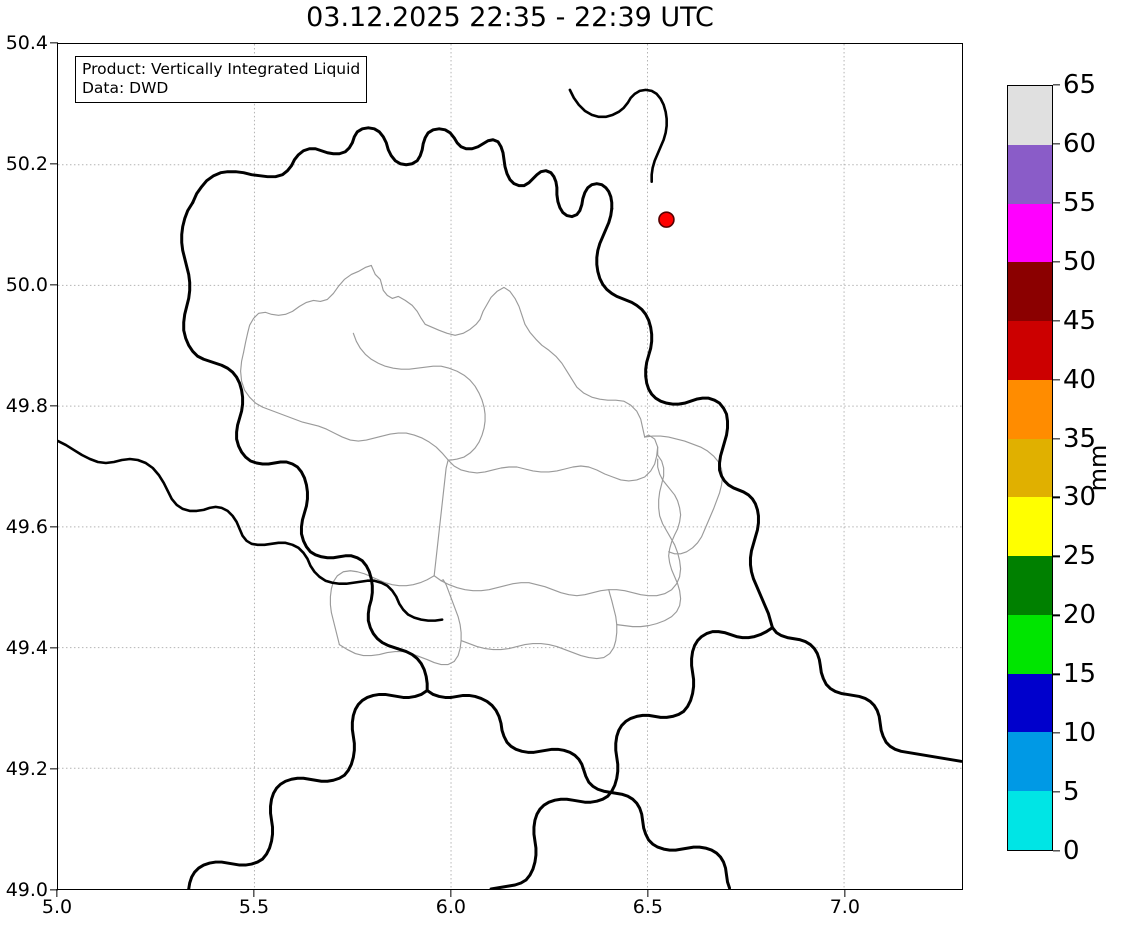 The width and height of the screenshot is (1138, 930). What do you see at coordinates (26, 890) in the screenshot?
I see `y-tick-label: 49.0` at bounding box center [26, 890].